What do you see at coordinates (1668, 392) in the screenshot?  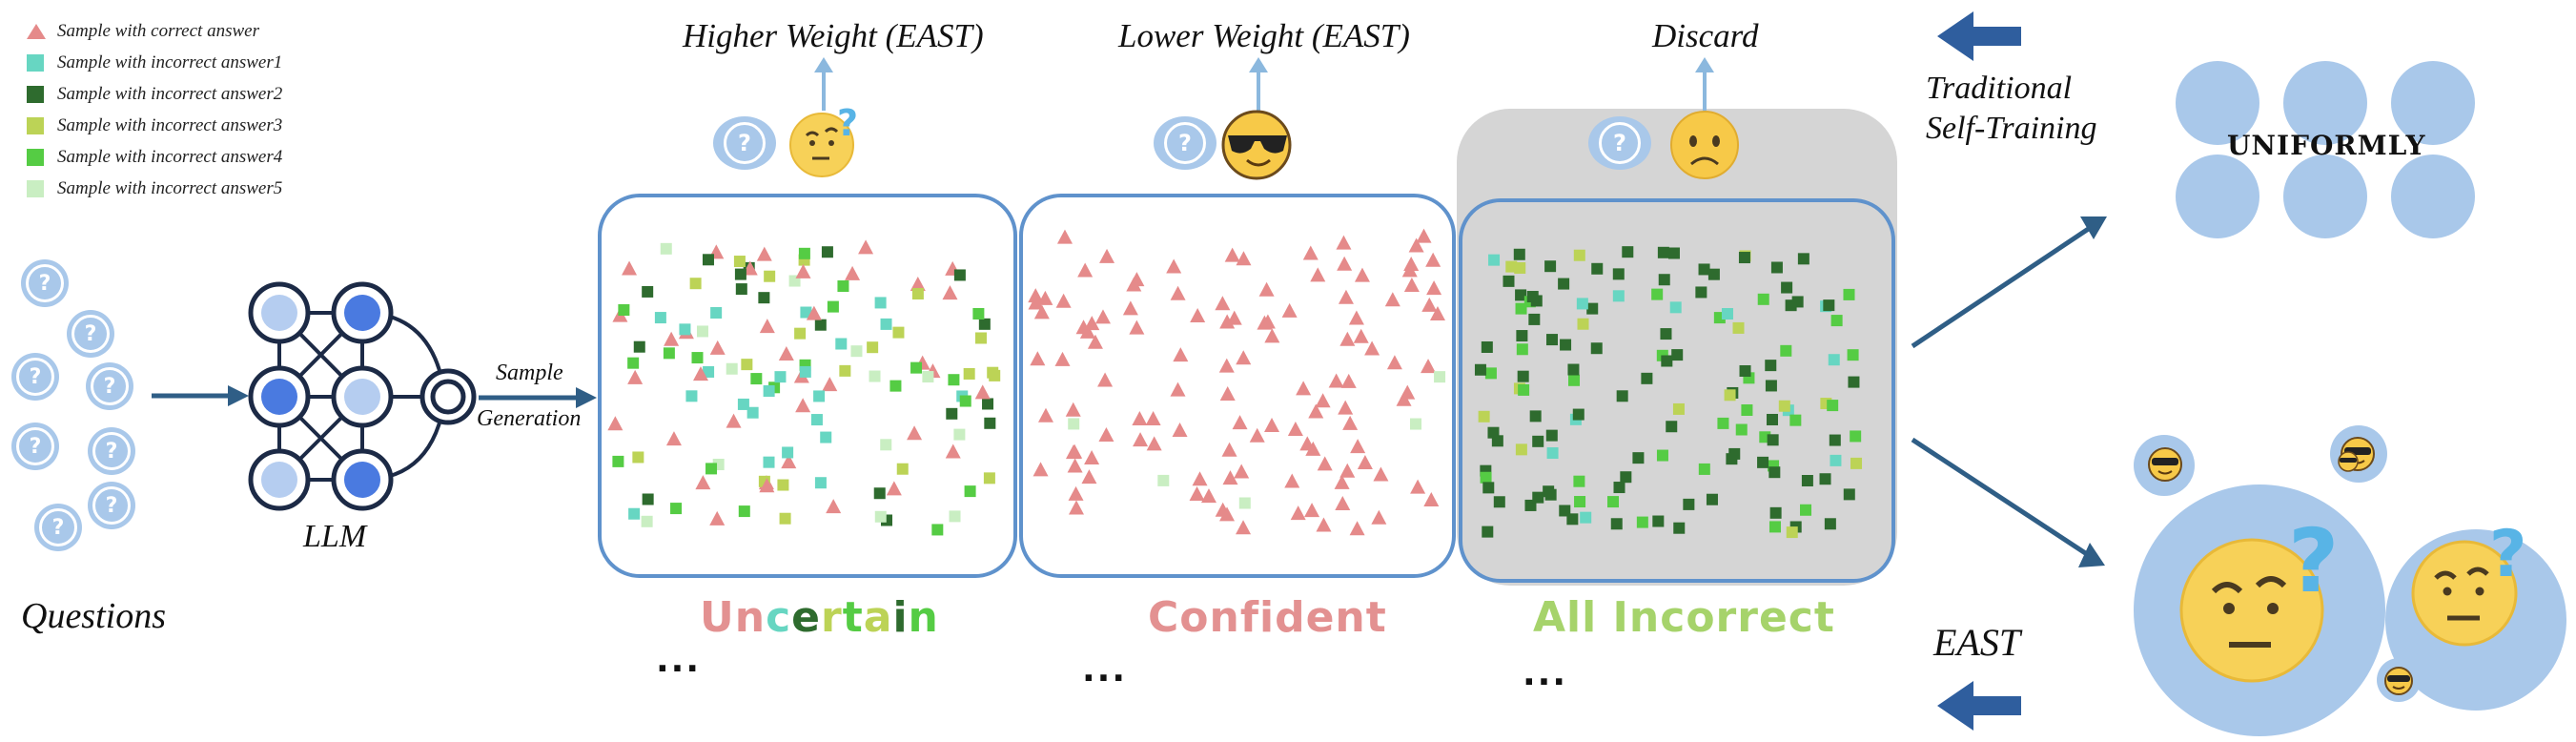 I see `incorrect-scatter` at bounding box center [1668, 392].